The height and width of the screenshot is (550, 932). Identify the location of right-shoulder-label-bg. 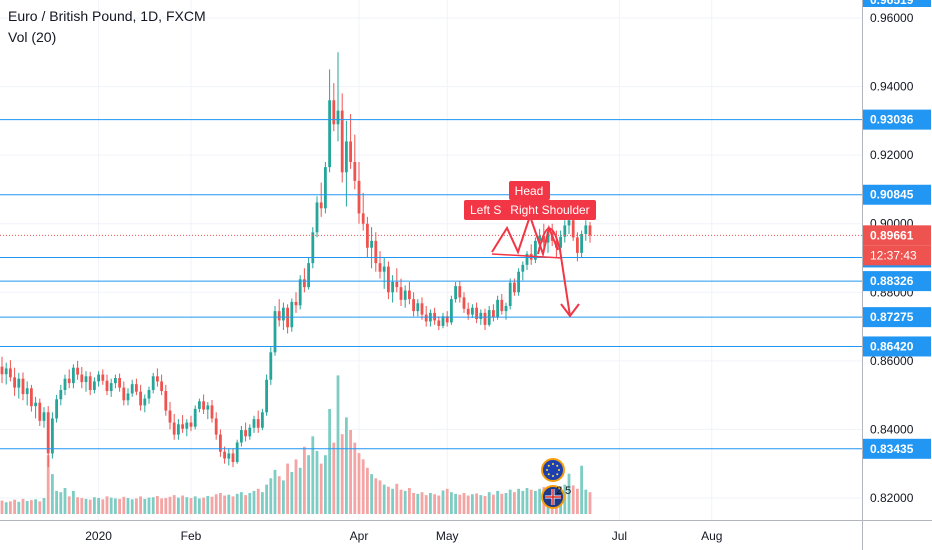
(550, 210).